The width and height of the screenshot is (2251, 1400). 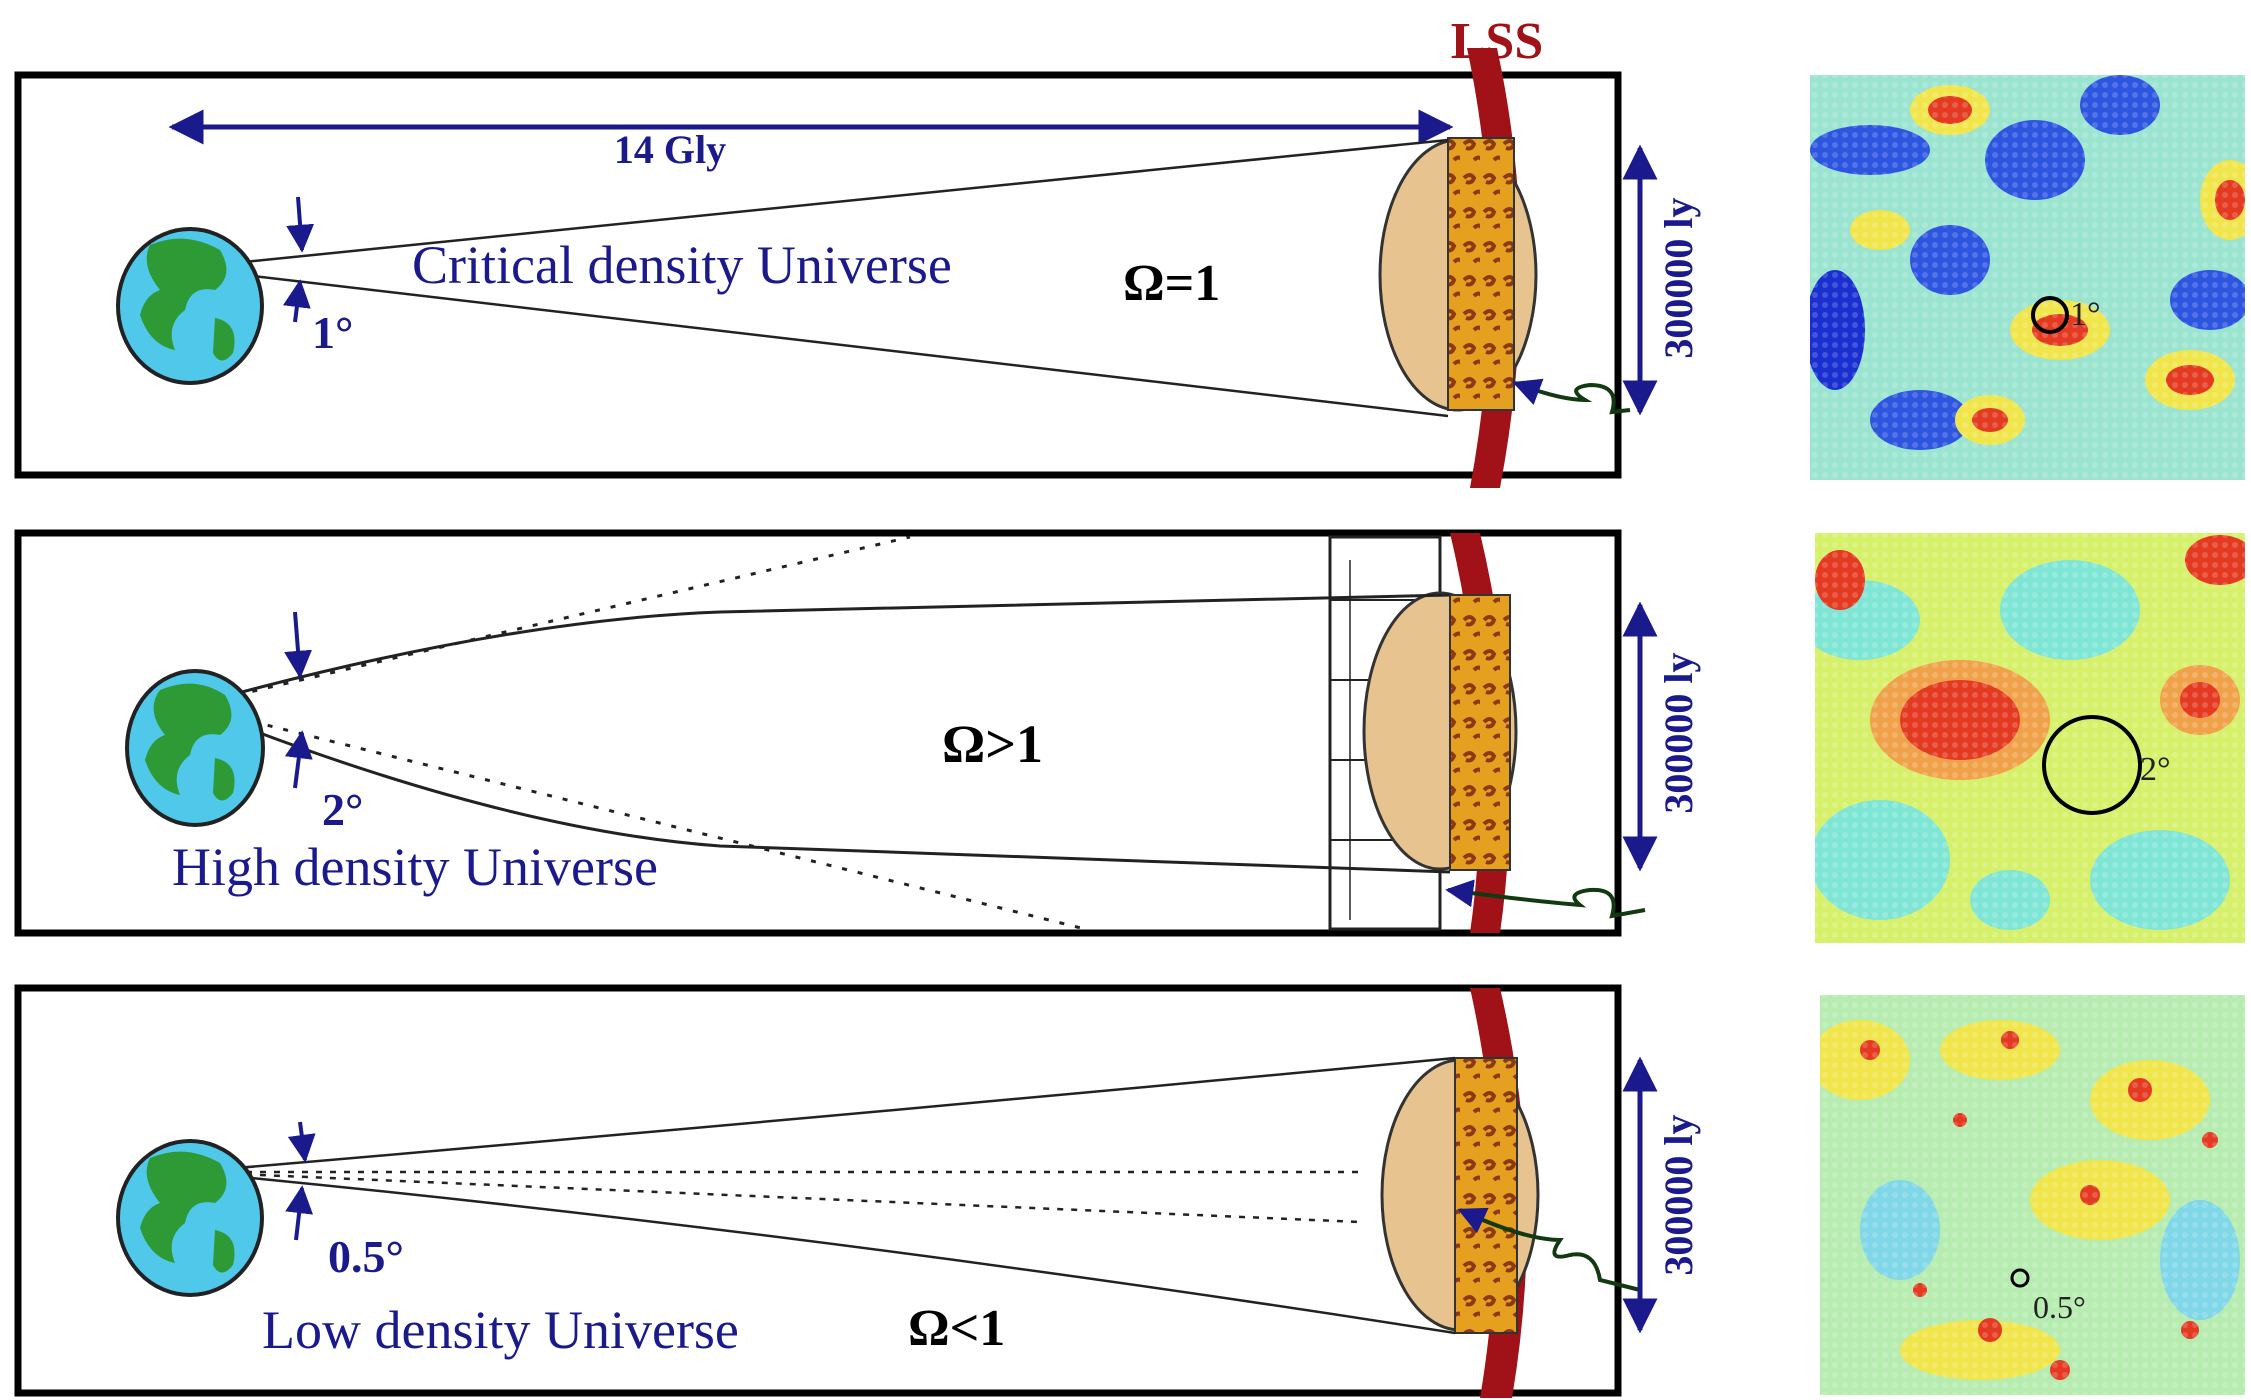 What do you see at coordinates (366, 1256) in the screenshot?
I see `angle-label: 0.5°` at bounding box center [366, 1256].